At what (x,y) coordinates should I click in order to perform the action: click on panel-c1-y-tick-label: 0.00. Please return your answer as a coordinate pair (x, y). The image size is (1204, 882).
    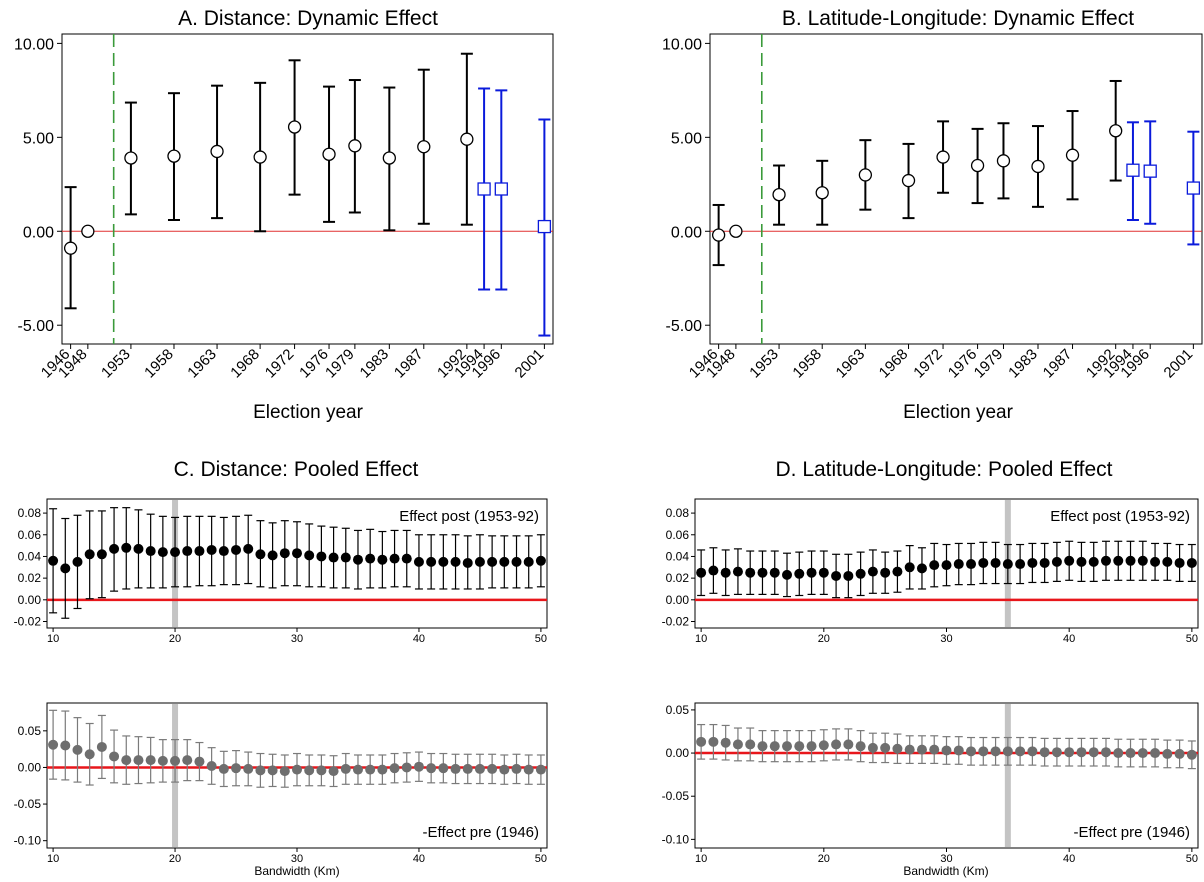
    Looking at the image, I should click on (30, 600).